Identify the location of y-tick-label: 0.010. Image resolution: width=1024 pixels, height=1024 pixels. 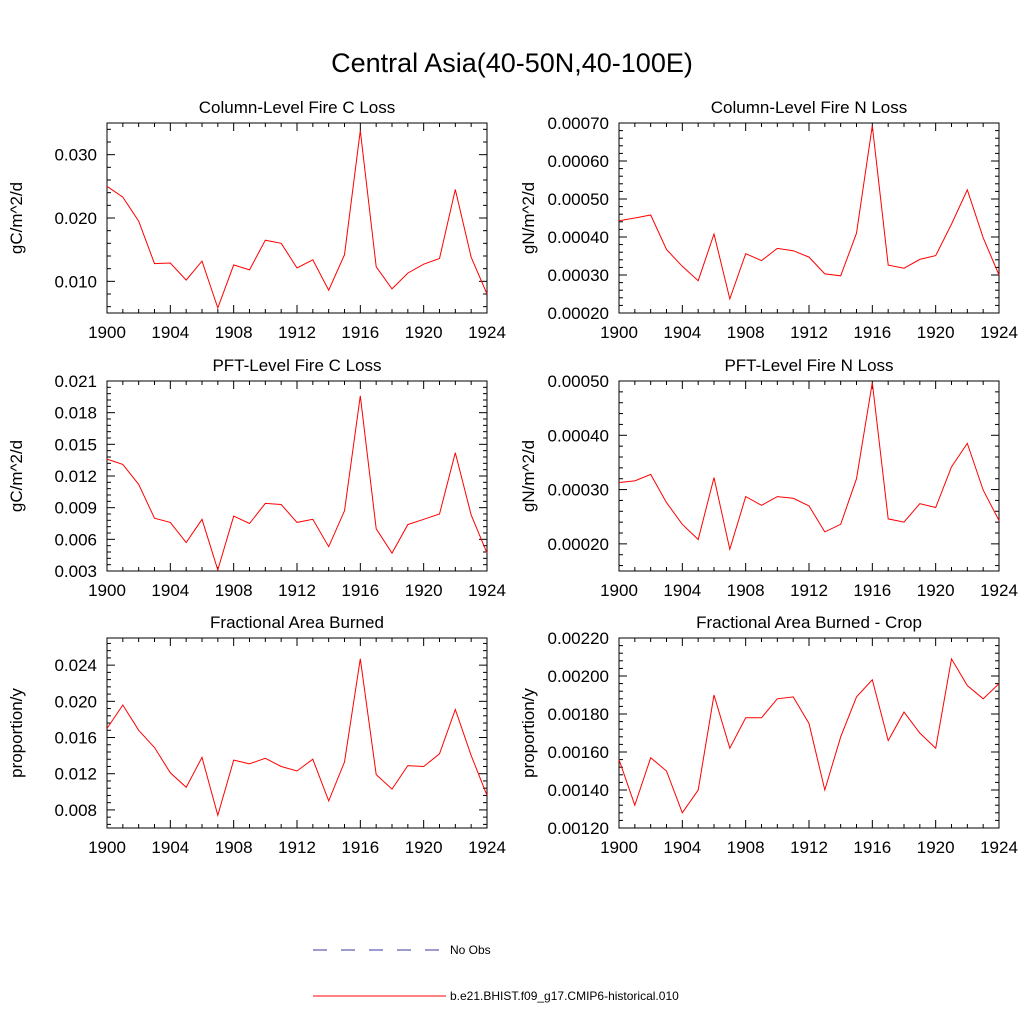
(75, 281).